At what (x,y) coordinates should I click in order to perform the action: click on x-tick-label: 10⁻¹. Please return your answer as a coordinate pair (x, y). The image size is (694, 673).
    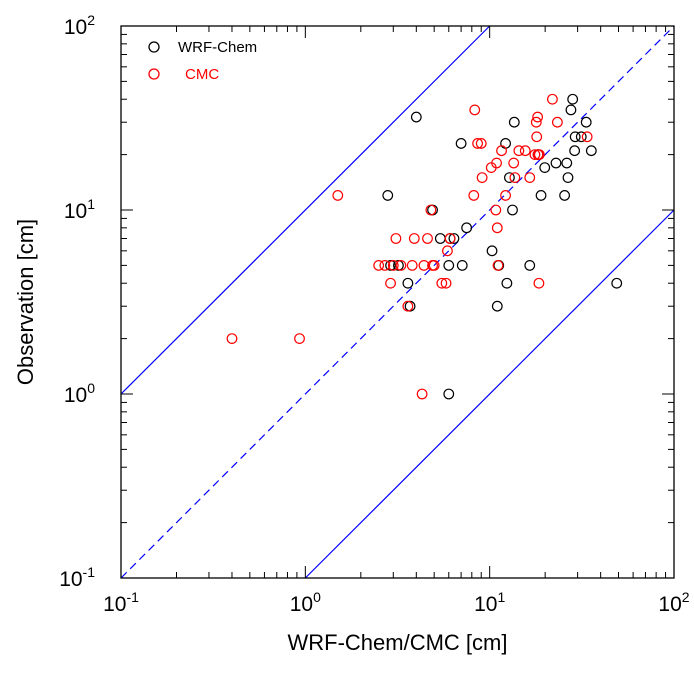
    Looking at the image, I should click on (121, 602).